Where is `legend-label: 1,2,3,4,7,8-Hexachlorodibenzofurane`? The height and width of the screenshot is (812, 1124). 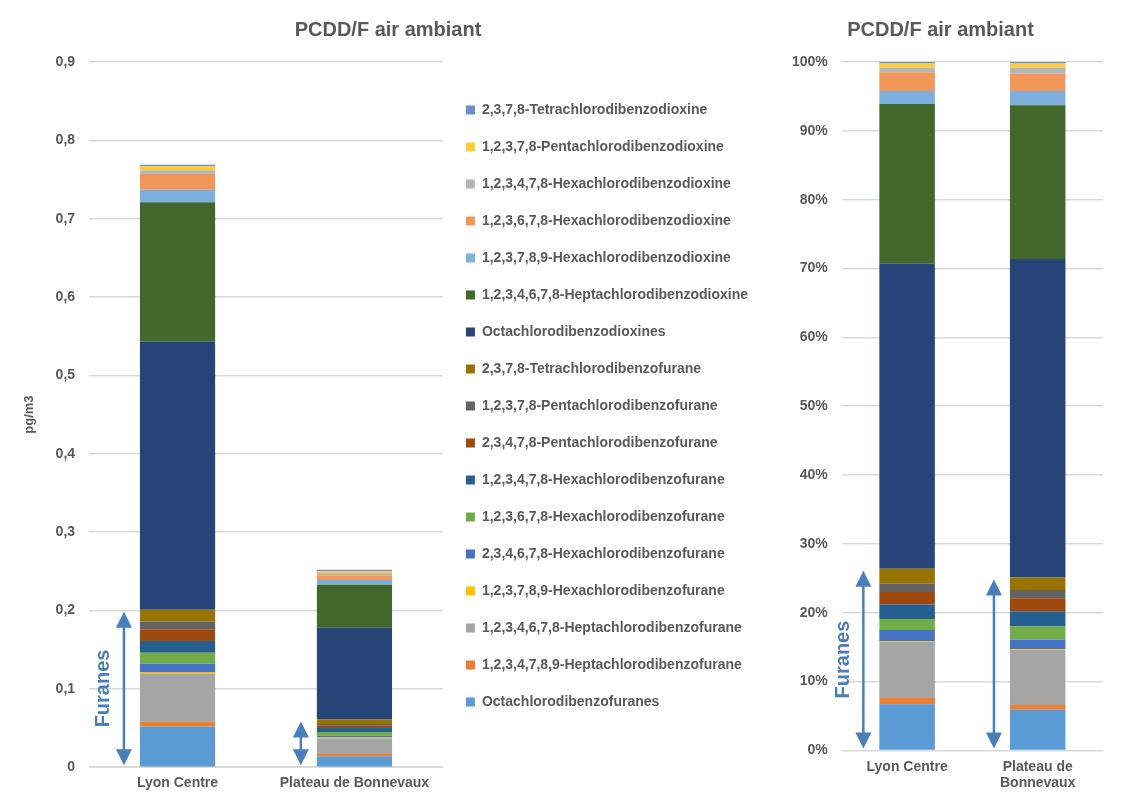
legend-label: 1,2,3,4,7,8-Hexachlorodibenzofurane is located at coordinates (603, 478).